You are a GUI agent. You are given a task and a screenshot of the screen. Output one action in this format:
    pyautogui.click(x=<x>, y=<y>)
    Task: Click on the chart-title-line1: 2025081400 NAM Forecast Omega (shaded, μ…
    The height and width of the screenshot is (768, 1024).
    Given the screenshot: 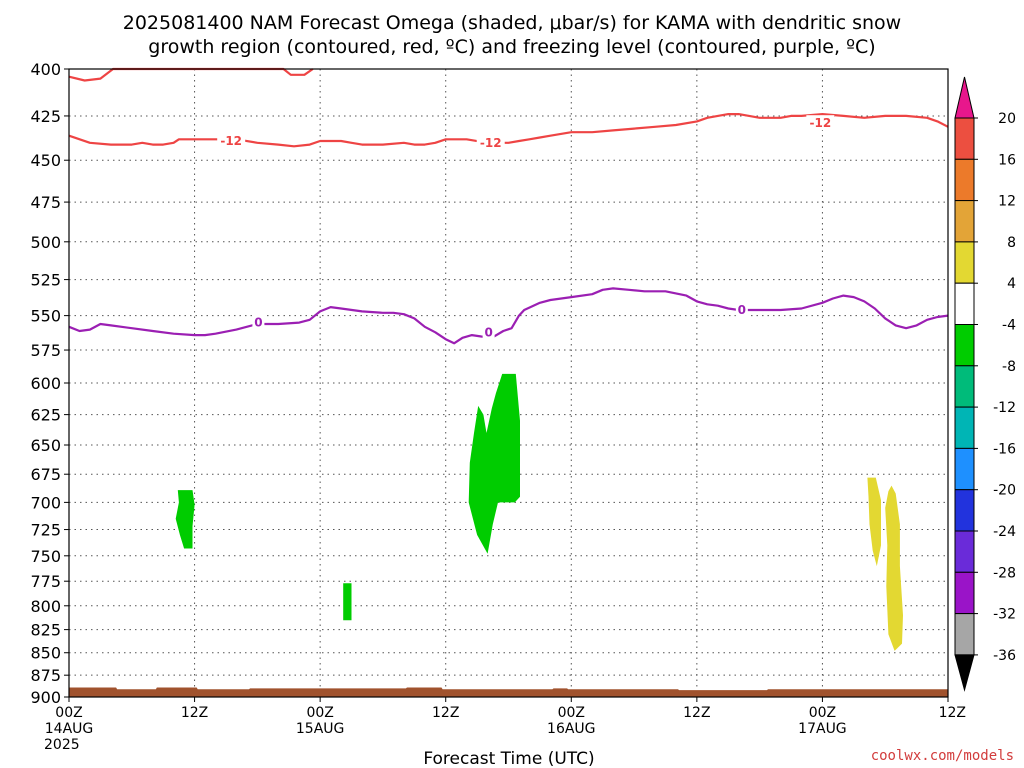 What is the action you would take?
    pyautogui.click(x=512, y=23)
    